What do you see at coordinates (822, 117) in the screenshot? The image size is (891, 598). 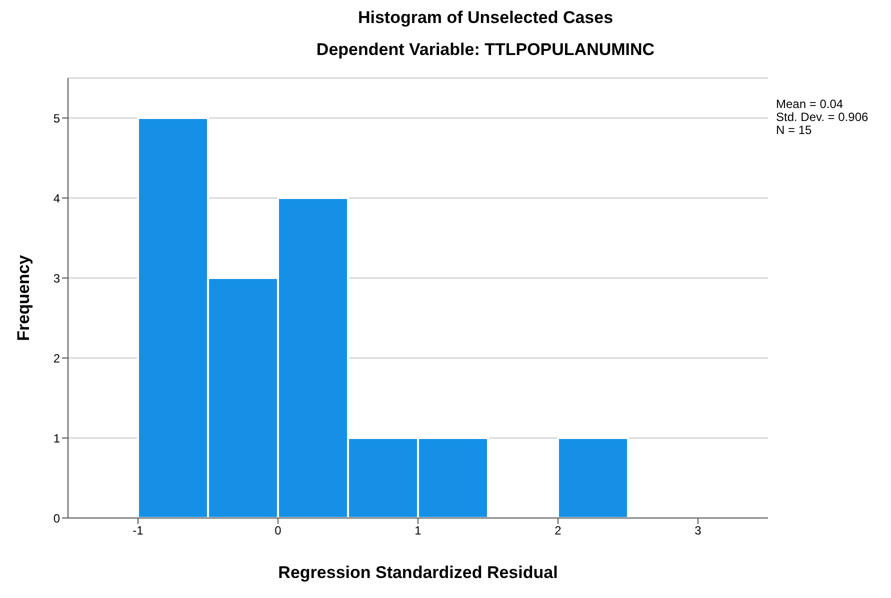 I see `text: Std. Dev. = 0.906` at bounding box center [822, 117].